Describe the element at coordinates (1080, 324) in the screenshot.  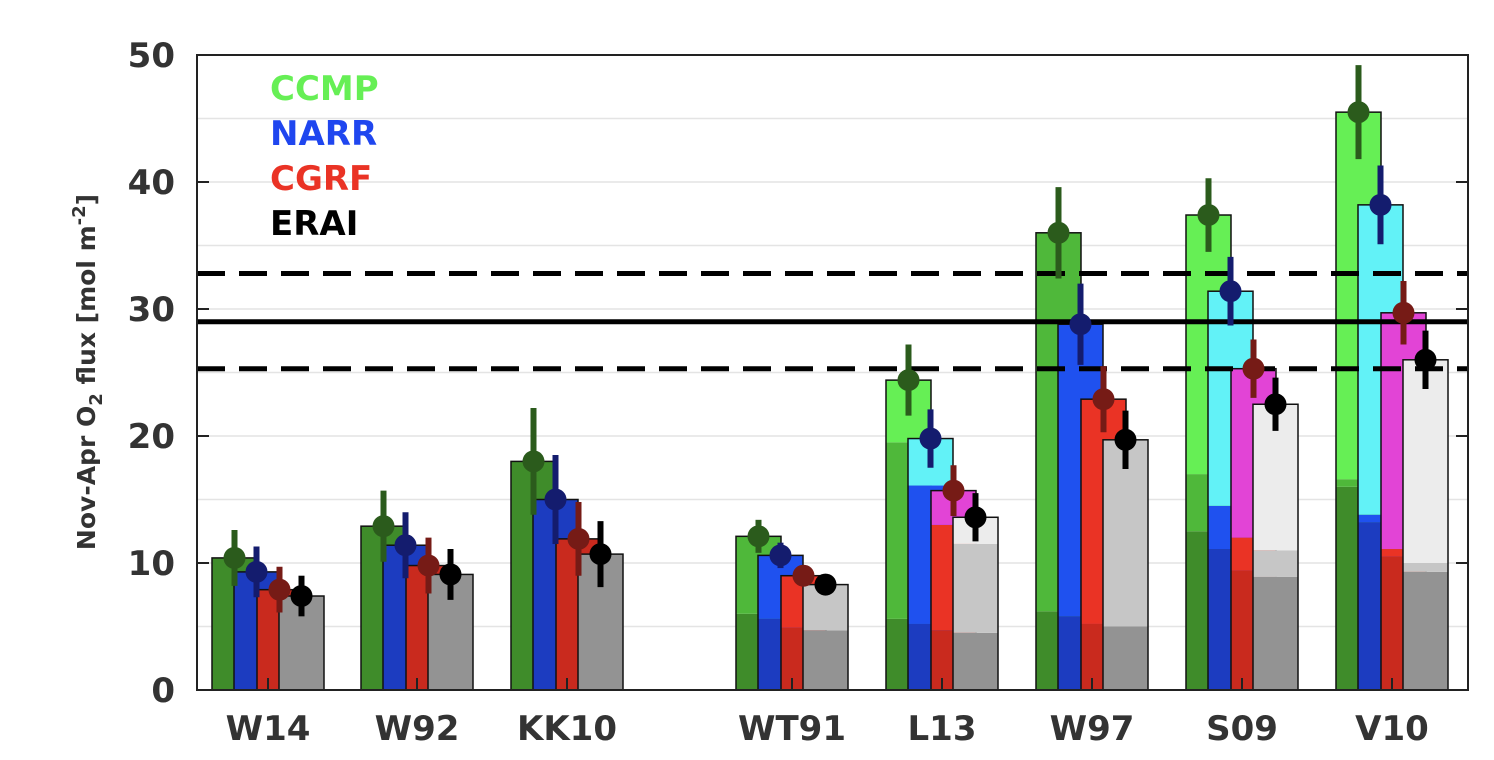
I see `data-point-narr-w97` at that location.